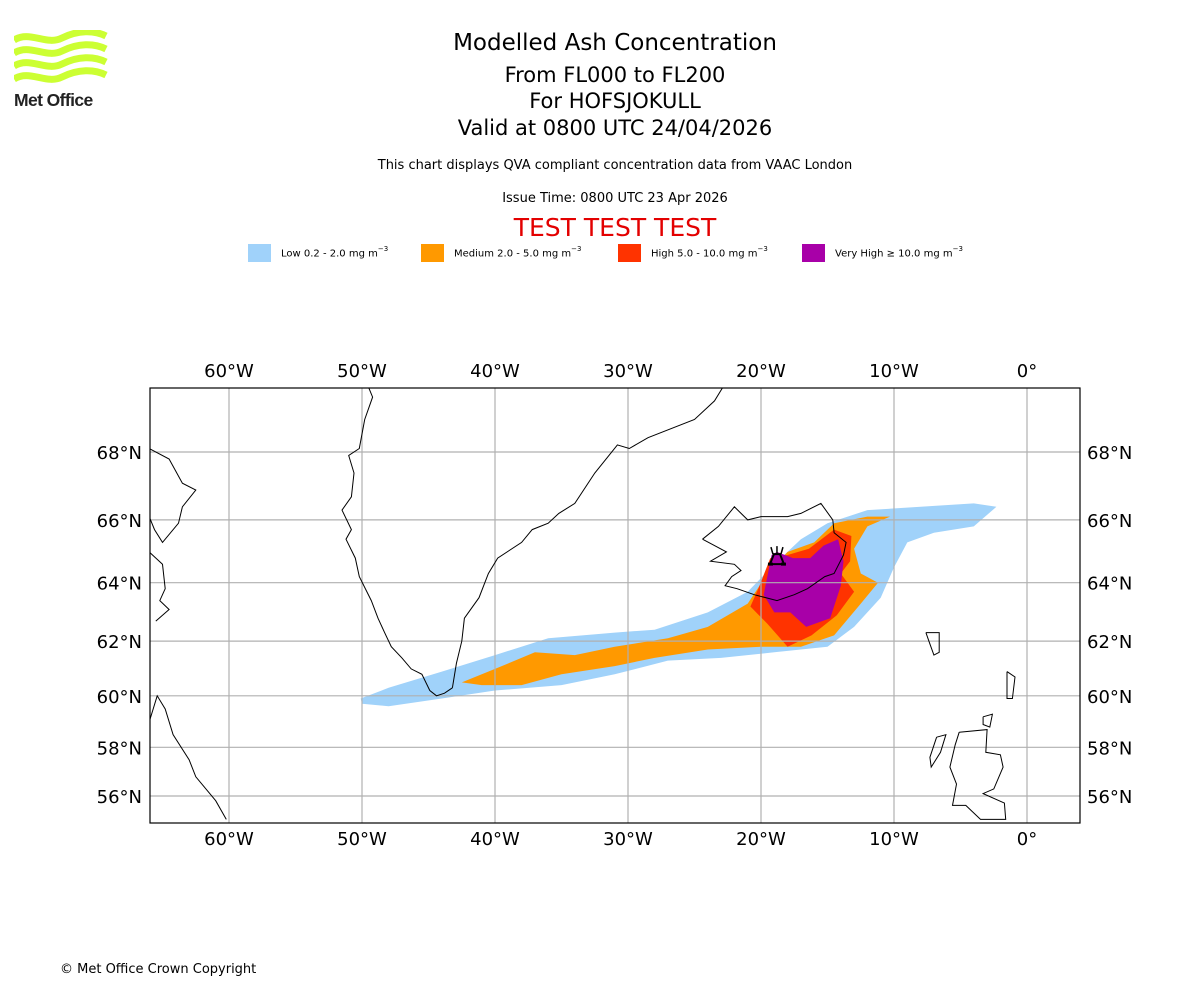  Describe the element at coordinates (259, 253) in the screenshot. I see `legend-swatch-low` at that location.